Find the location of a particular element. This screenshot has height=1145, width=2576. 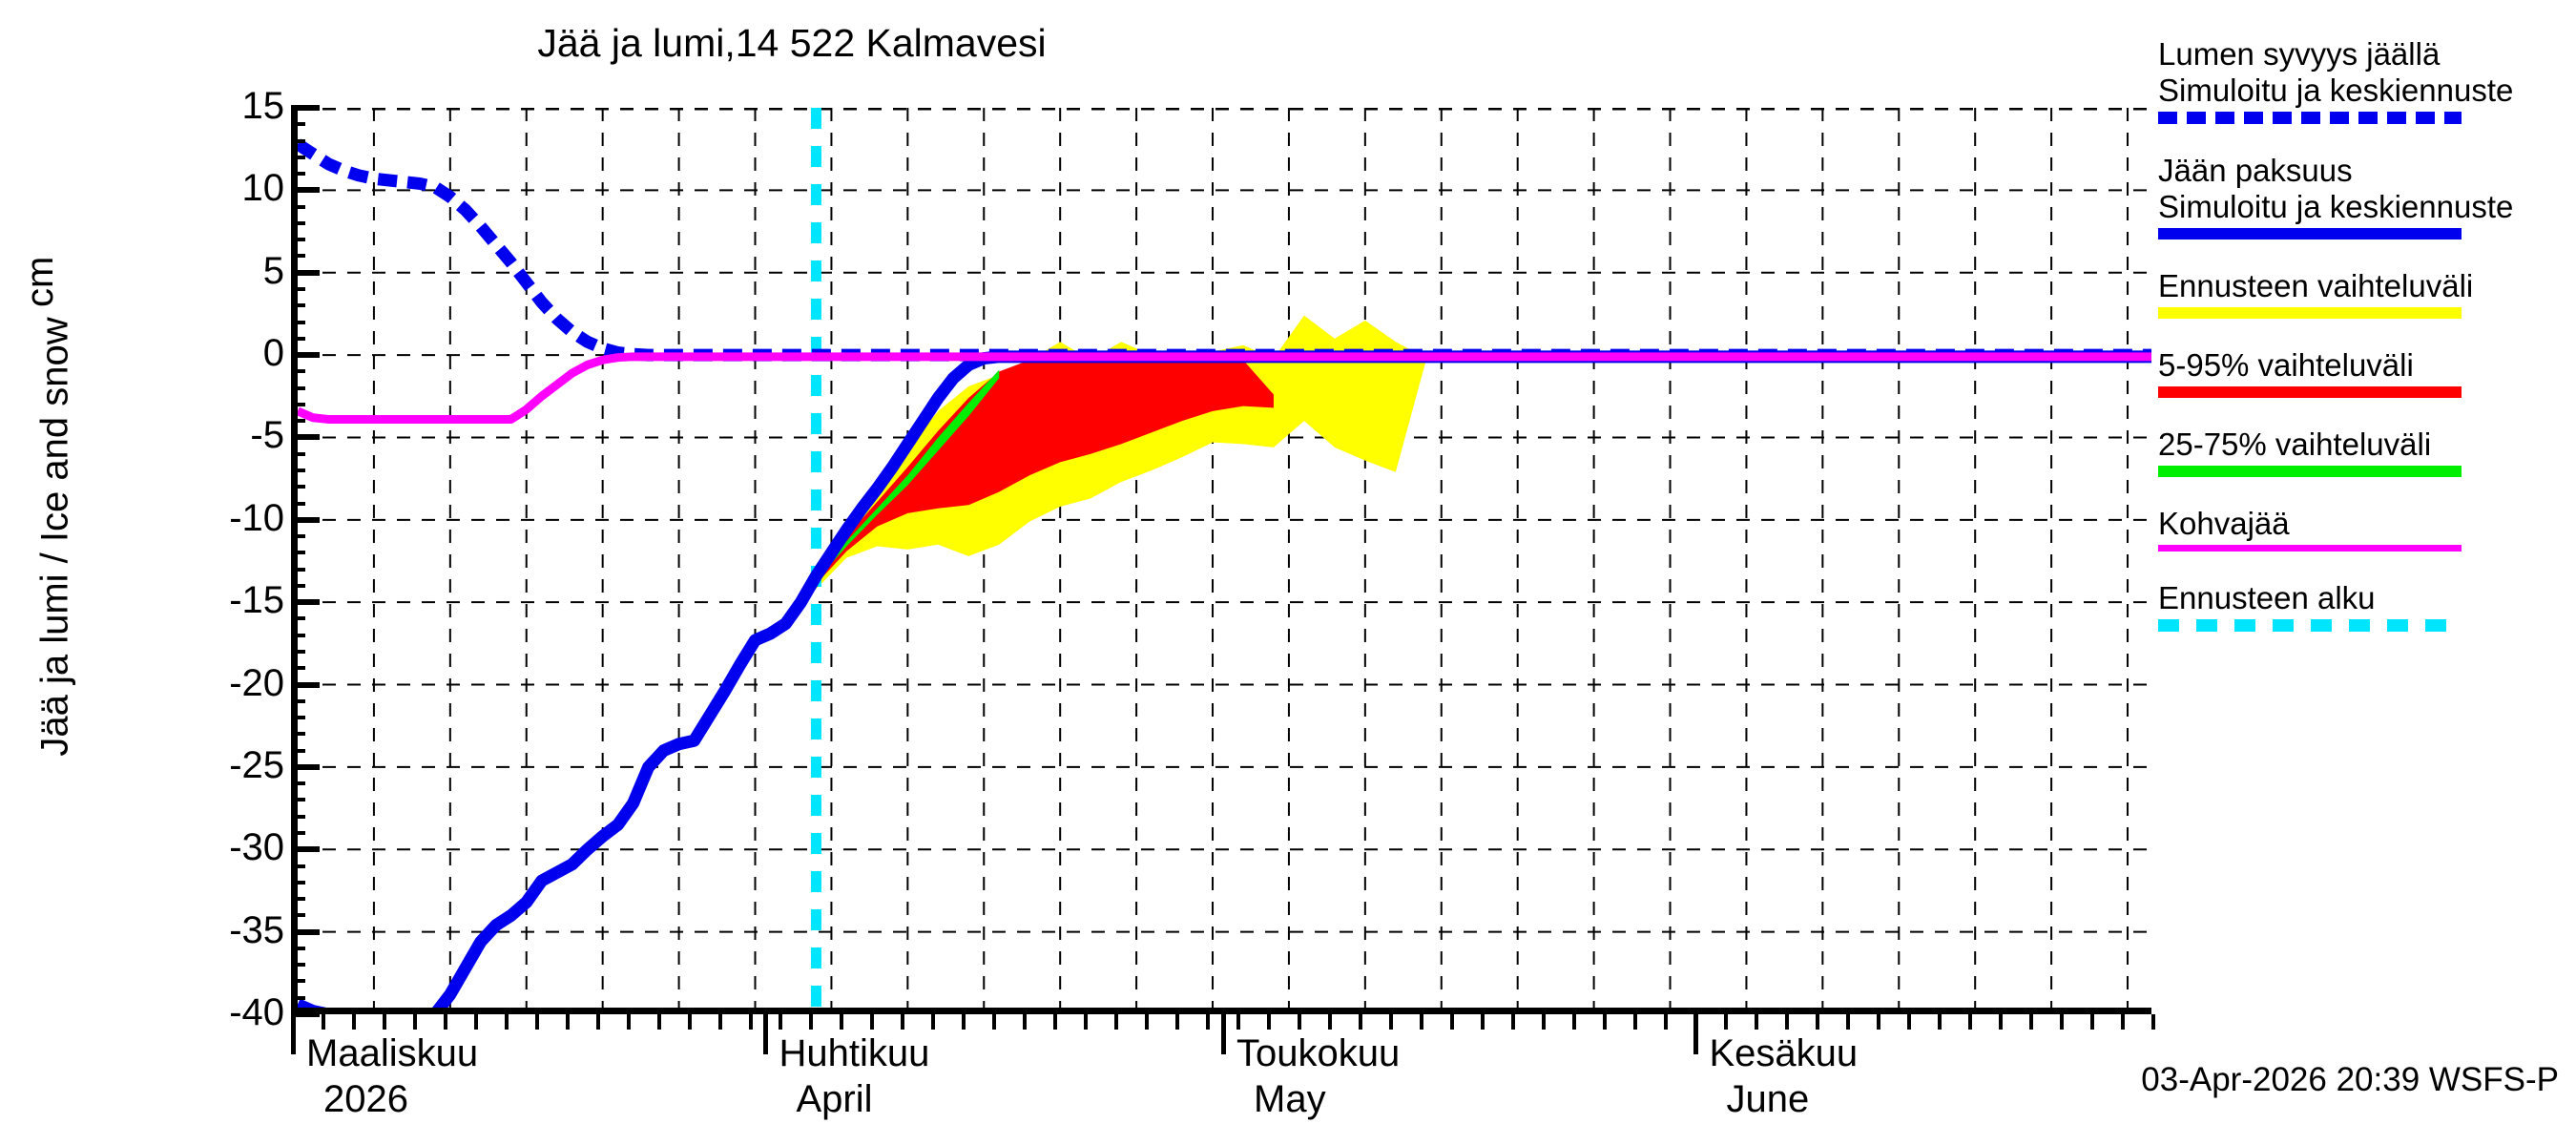

legend-label: Kohvajää is located at coordinates (2224, 523).